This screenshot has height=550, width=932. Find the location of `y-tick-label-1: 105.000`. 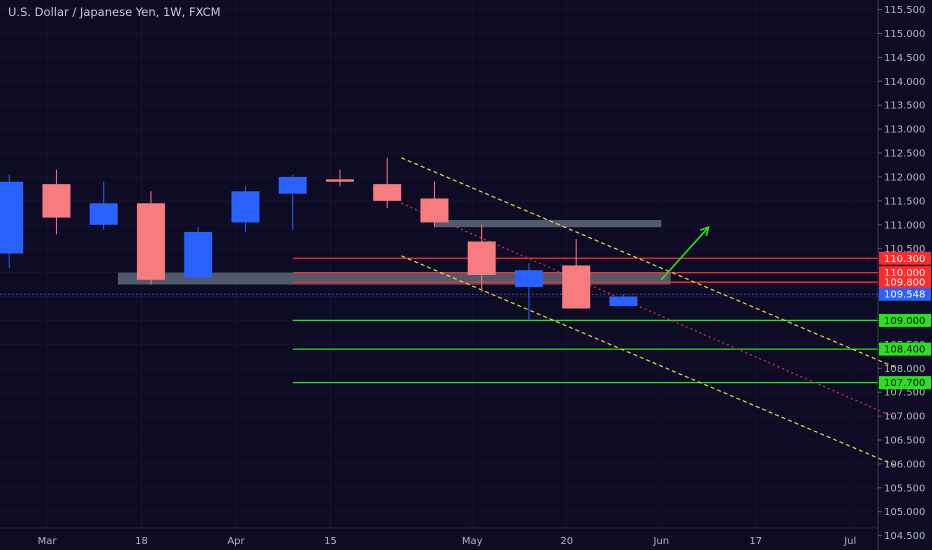

y-tick-label-1: 105.000 is located at coordinates (904, 512).